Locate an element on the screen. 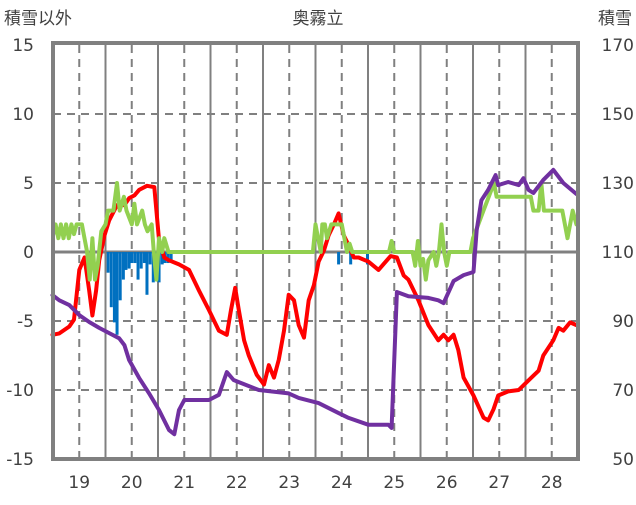 The width and height of the screenshot is (636, 505). bar-20.35 is located at coordinates (150, 258).